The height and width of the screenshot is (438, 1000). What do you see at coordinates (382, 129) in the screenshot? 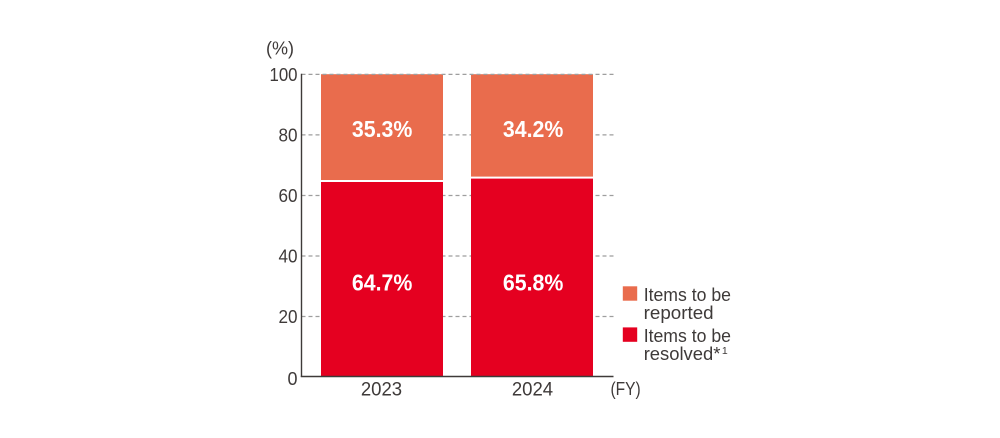
I see `svg-text: 35.3%` at bounding box center [382, 129].